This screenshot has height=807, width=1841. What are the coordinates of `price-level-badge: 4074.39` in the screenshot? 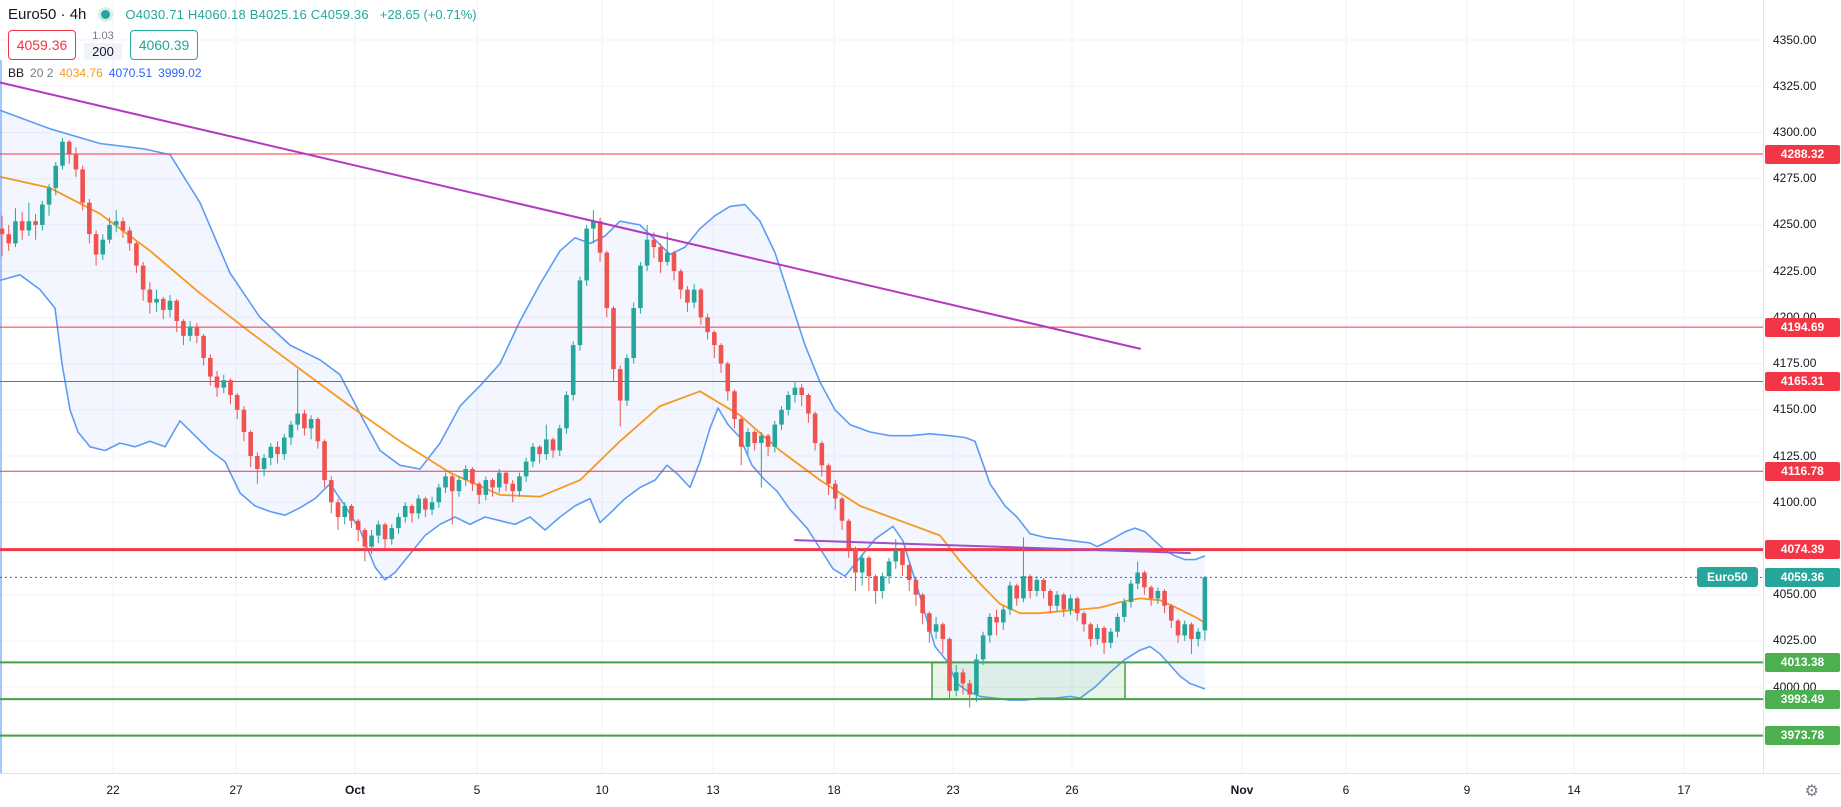 It's located at (1802, 550).